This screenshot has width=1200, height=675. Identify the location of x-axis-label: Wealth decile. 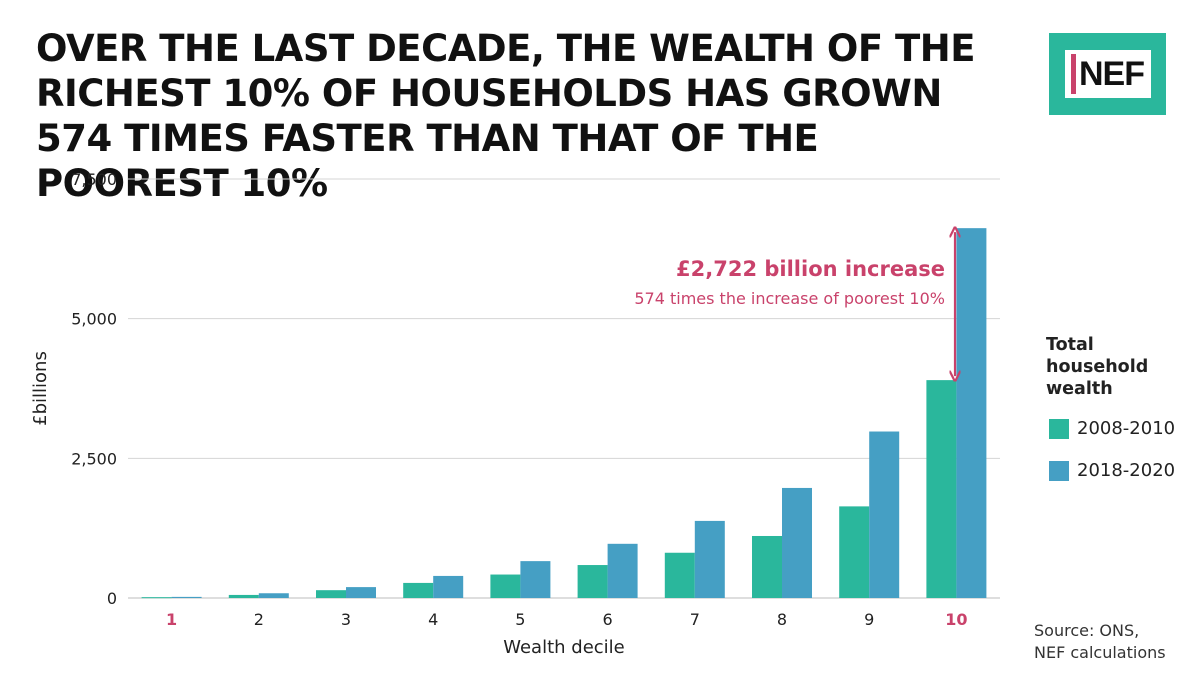
(564, 647).